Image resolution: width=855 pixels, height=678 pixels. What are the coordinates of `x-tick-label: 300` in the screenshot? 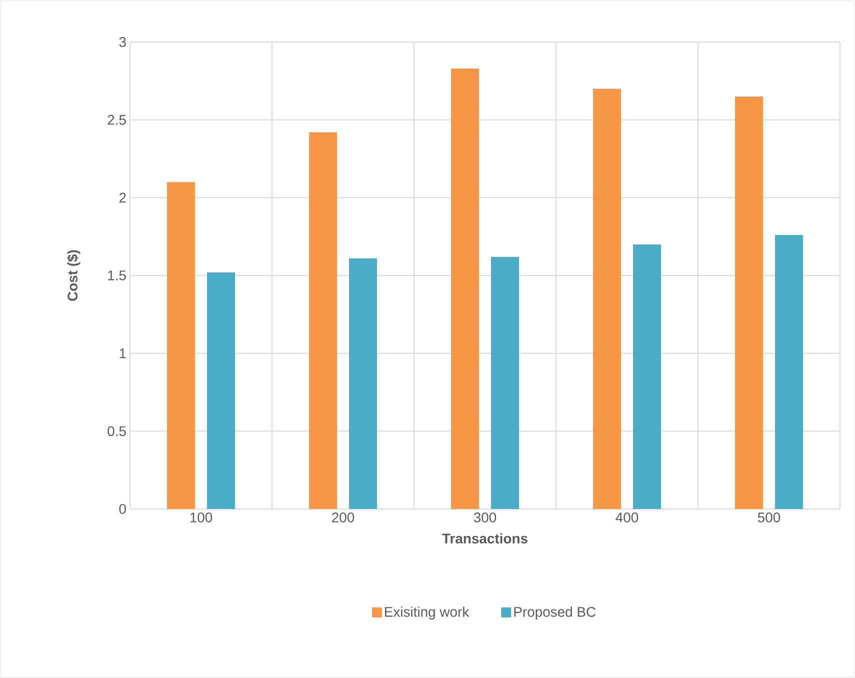 It's located at (485, 517).